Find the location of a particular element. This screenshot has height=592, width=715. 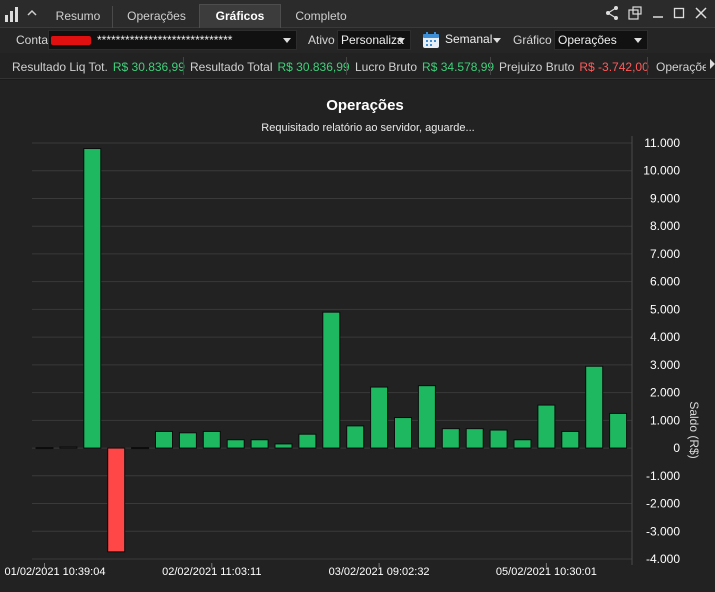

summary-resultado-liq: Resultado Liq Tot. R$ 30.836,99 is located at coordinates (98, 67).